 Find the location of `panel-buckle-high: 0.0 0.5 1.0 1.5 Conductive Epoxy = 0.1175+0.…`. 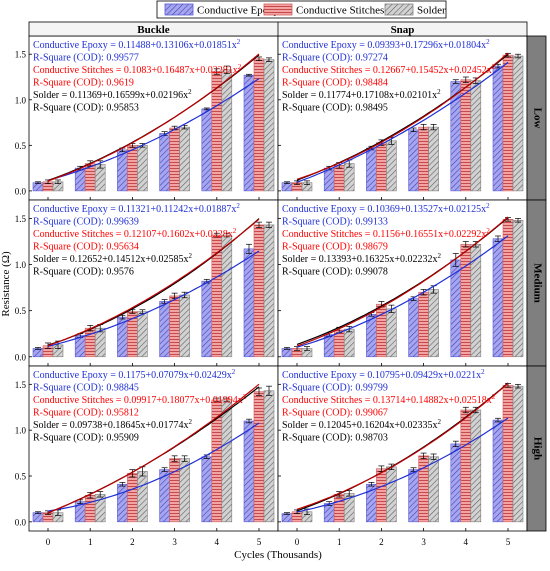

panel-buckle-high: 0.0 0.5 1.0 1.5 Conductive Epoxy = 0.1175+0.… is located at coordinates (147, 448).